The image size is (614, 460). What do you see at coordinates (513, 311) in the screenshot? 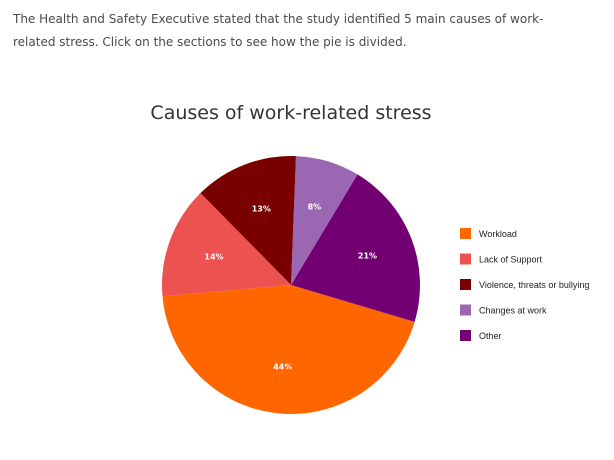
I see `legend-label-changes-at-work: Changes at work` at bounding box center [513, 311].